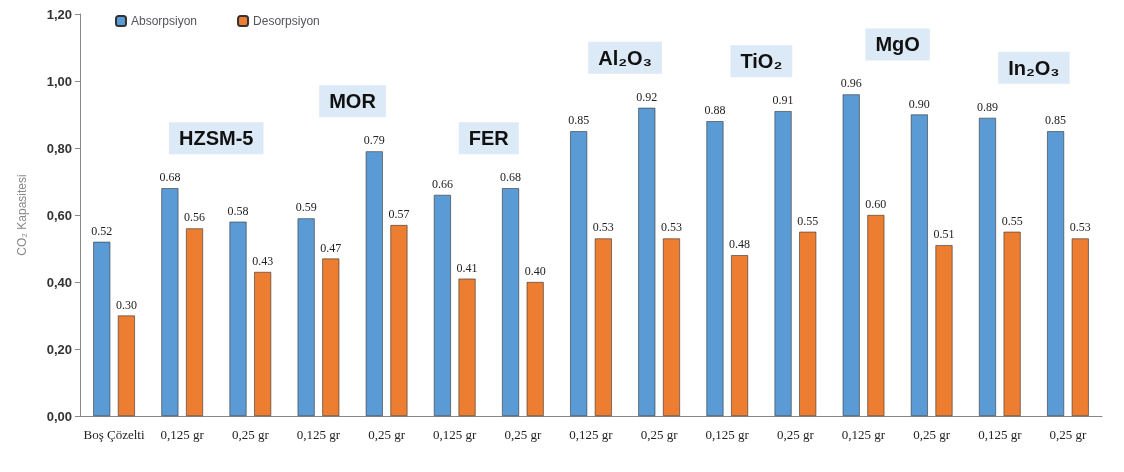  Describe the element at coordinates (59, 215) in the screenshot. I see `y-tick-label: 0,60` at that location.